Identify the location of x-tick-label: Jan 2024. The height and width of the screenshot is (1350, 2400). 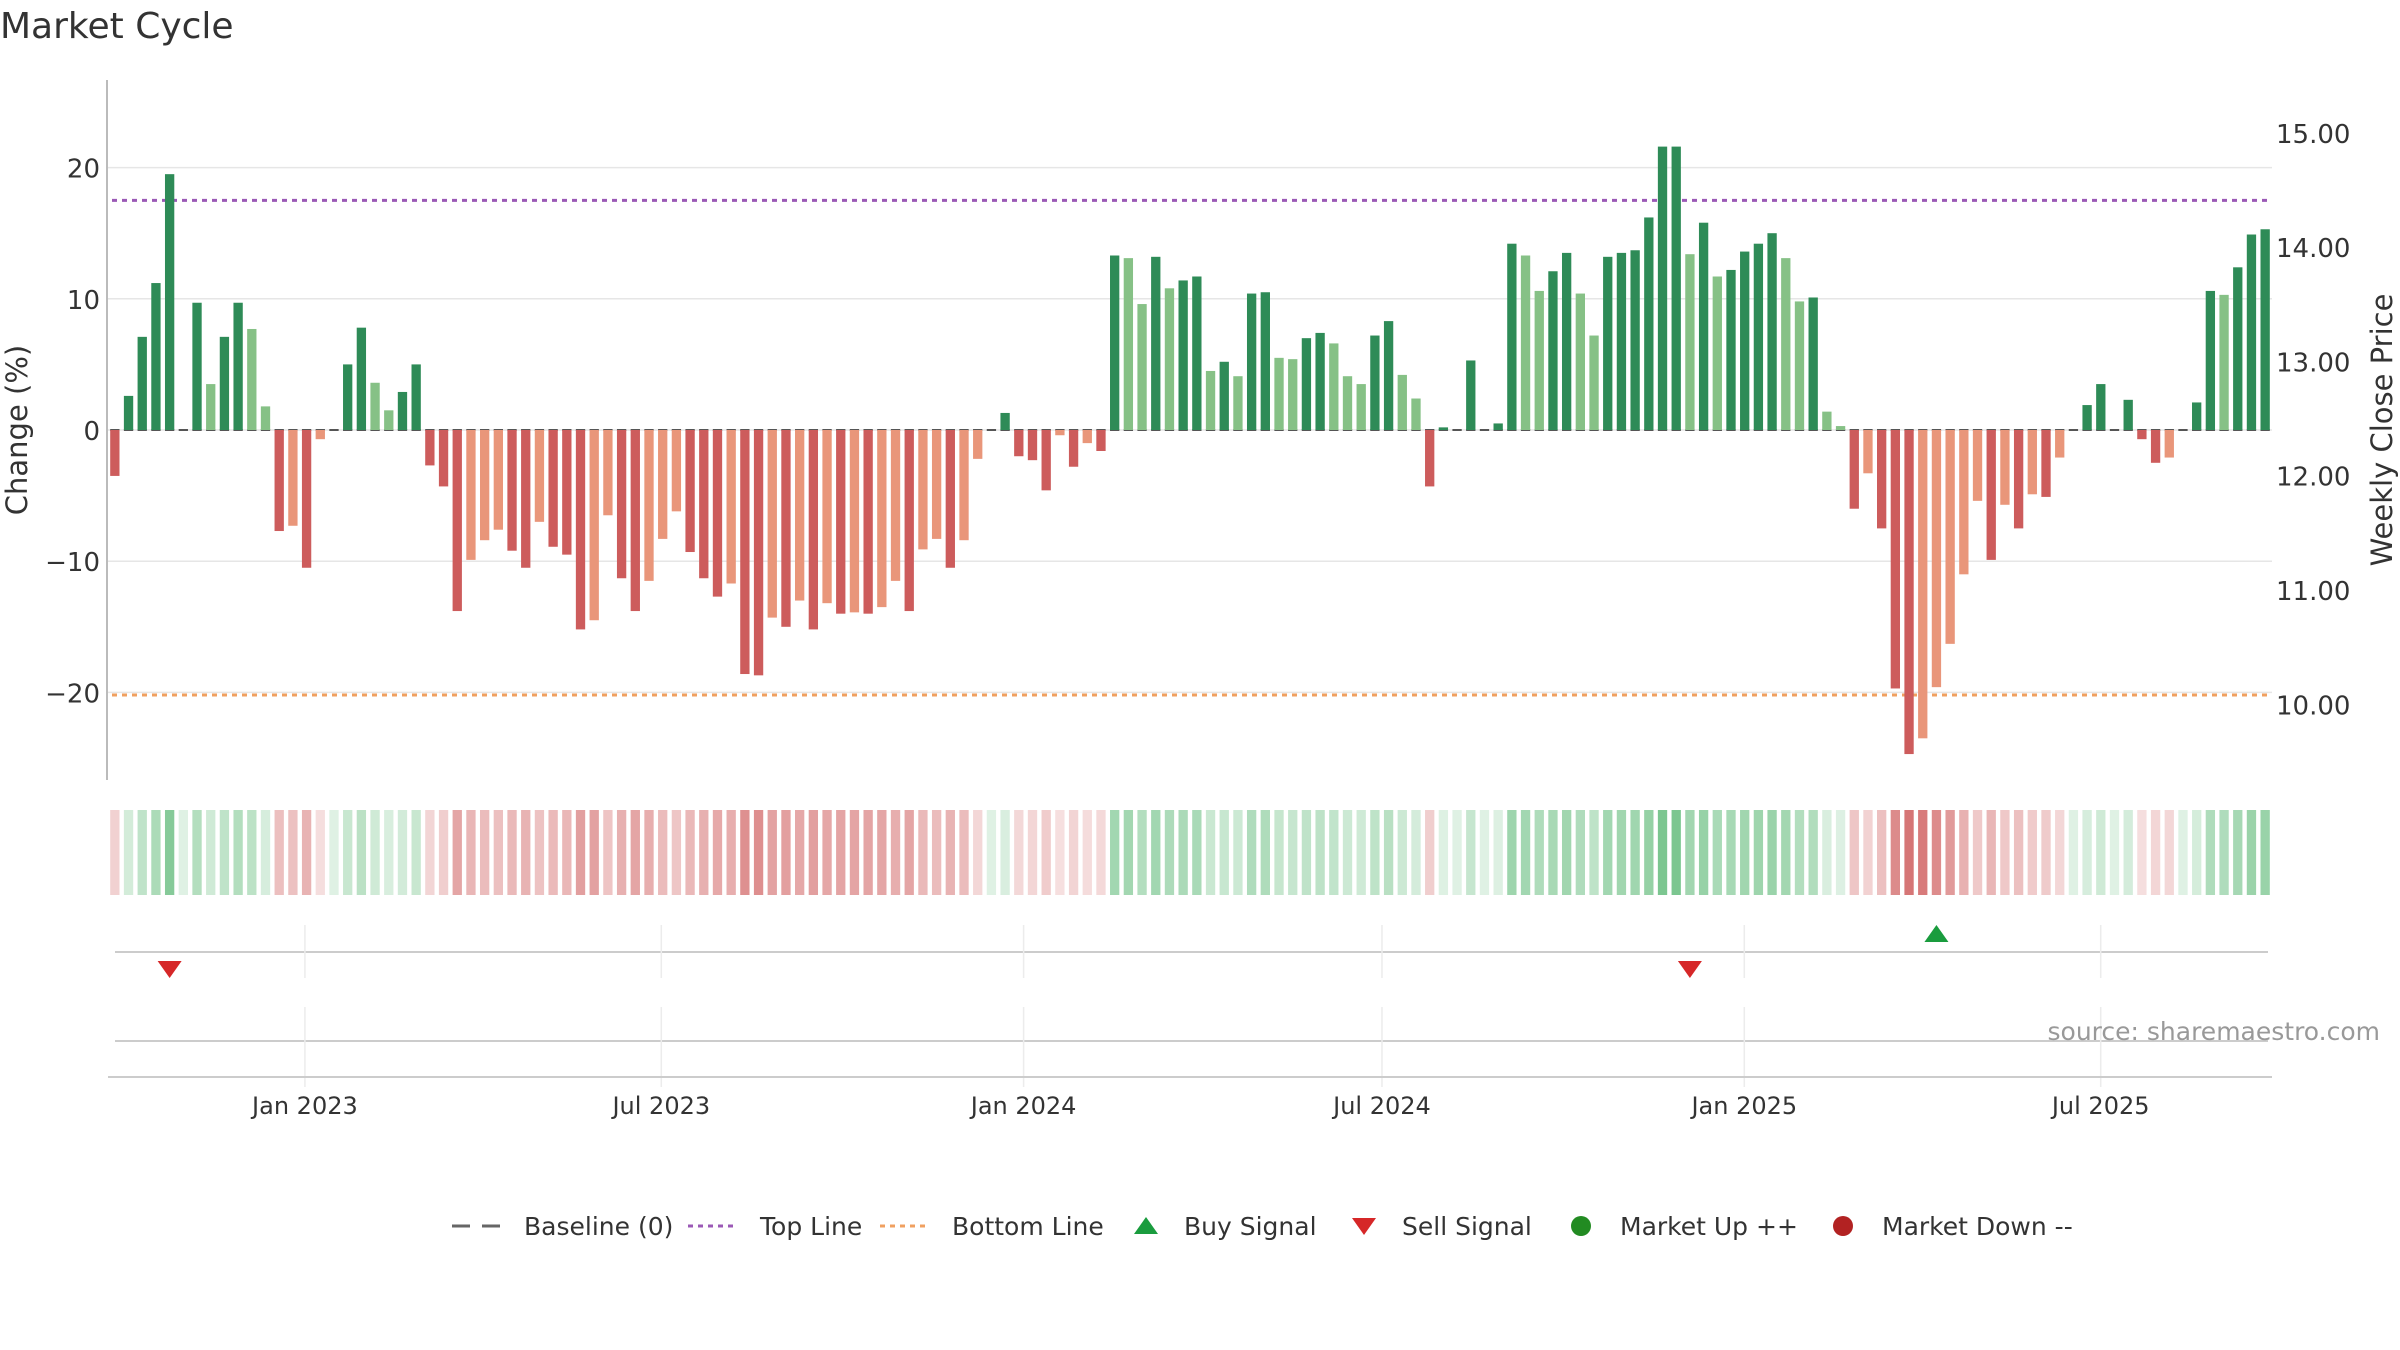
(1023, 1106).